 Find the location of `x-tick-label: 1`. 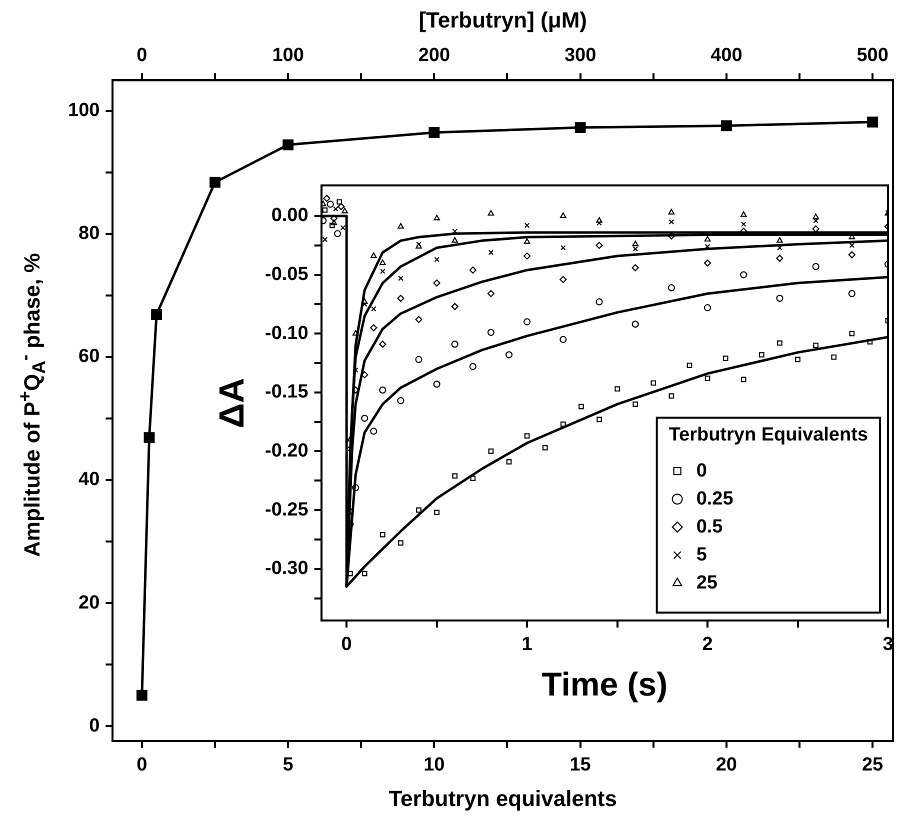

x-tick-label: 1 is located at coordinates (527, 645).